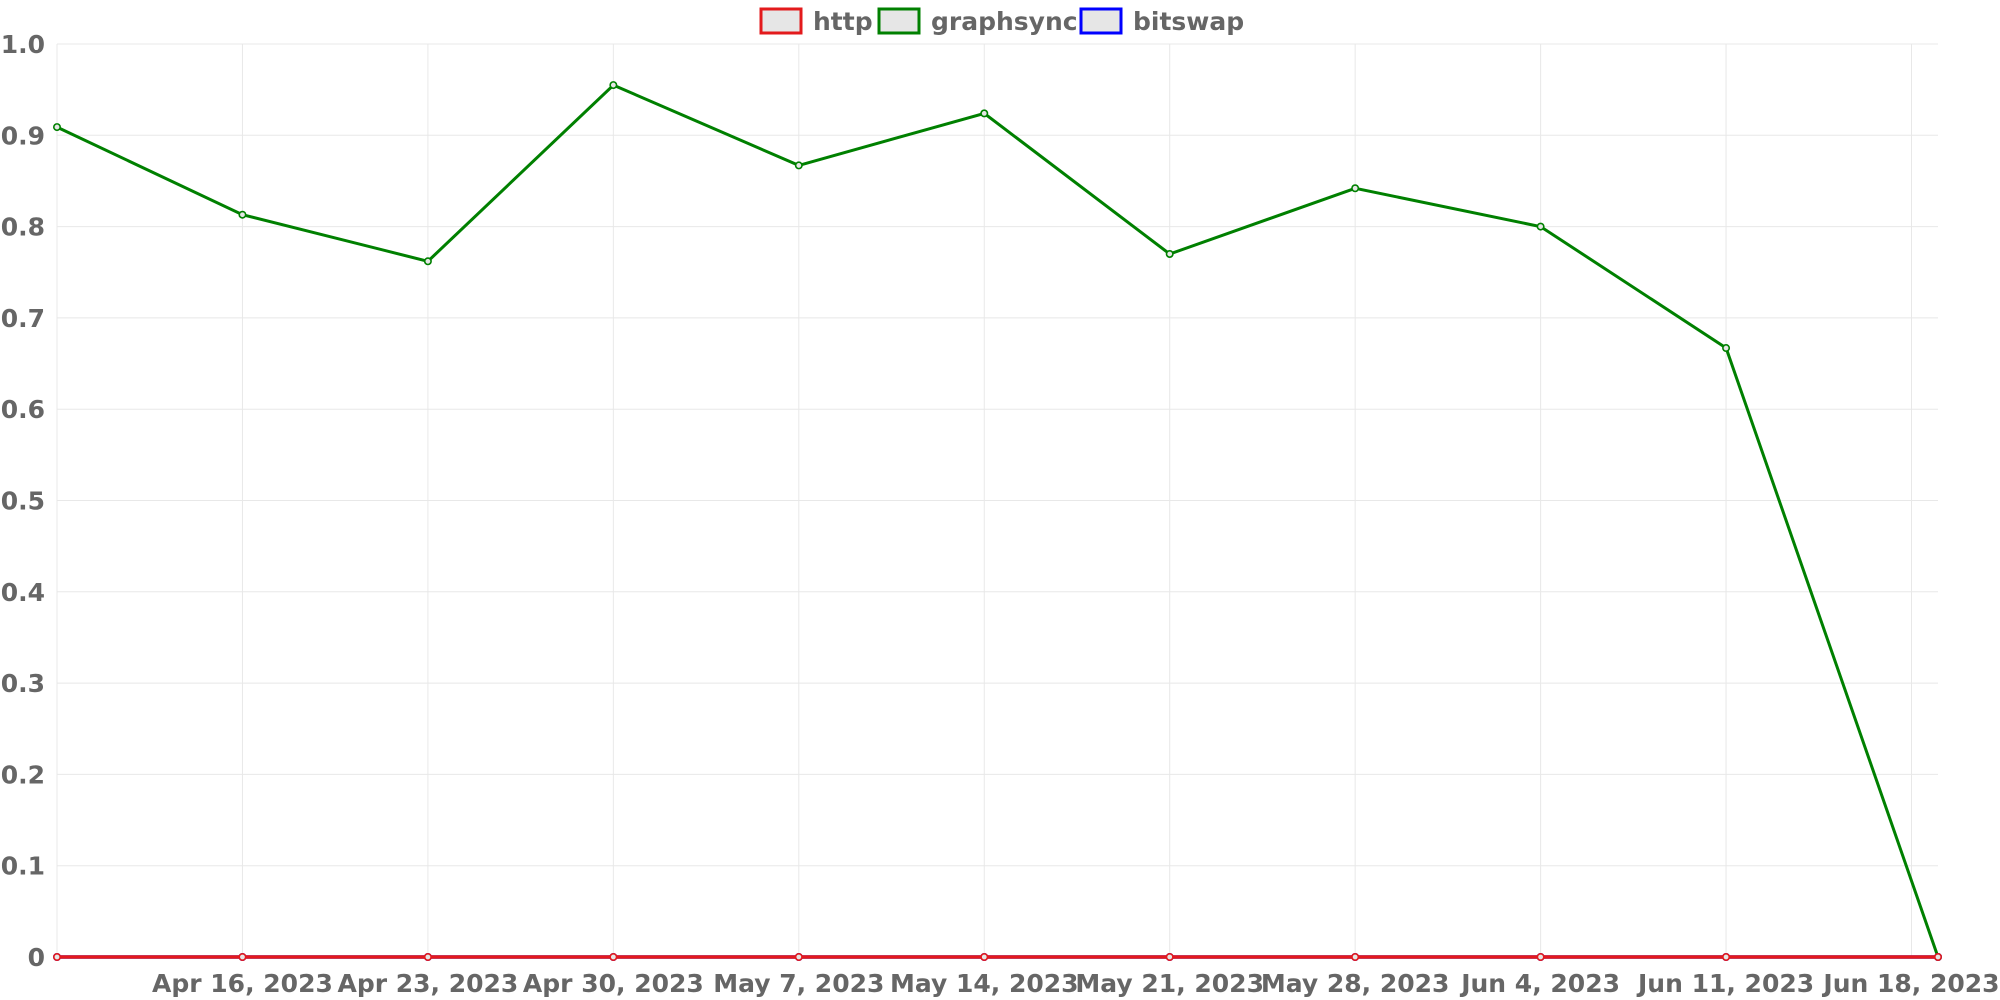 The width and height of the screenshot is (2000, 1000). Describe the element at coordinates (36, 957) in the screenshot. I see `y-tick-label: 0` at that location.